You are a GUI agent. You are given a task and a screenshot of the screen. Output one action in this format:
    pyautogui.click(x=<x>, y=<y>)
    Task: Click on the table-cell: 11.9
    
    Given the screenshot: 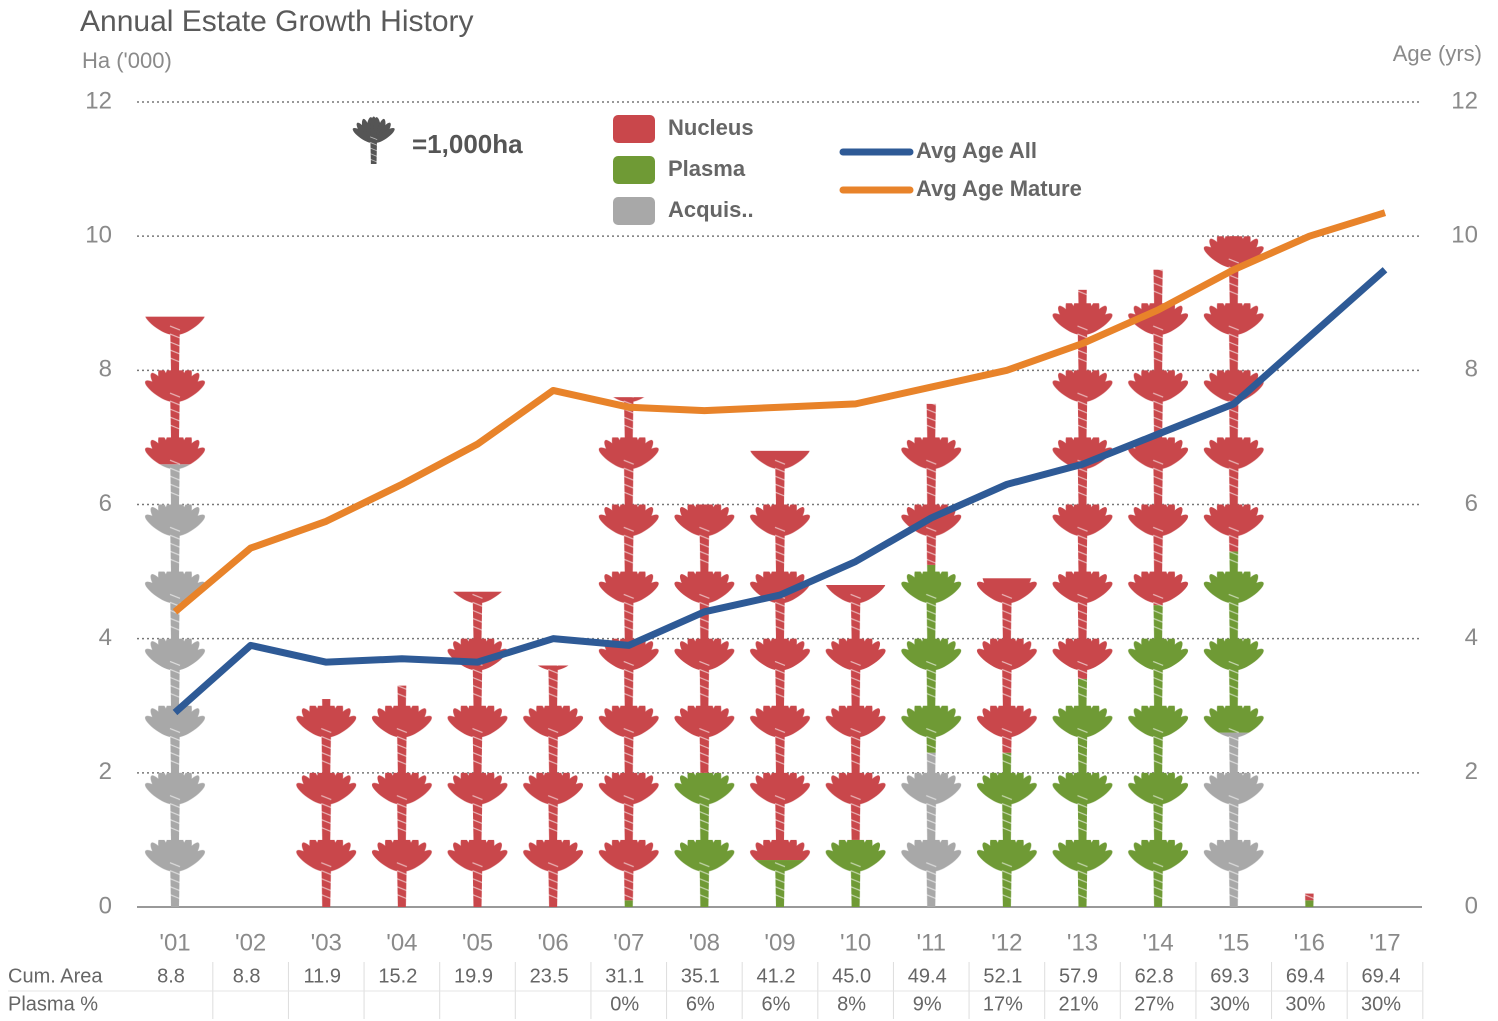 What is the action you would take?
    pyautogui.click(x=322, y=976)
    